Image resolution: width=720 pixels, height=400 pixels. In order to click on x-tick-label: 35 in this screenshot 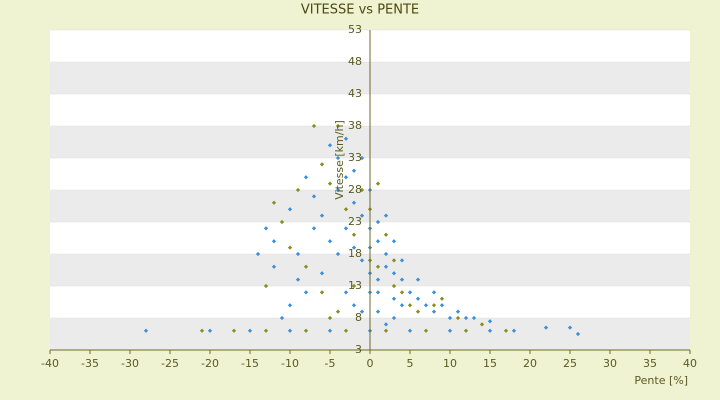, I will do `click(650, 363)`.